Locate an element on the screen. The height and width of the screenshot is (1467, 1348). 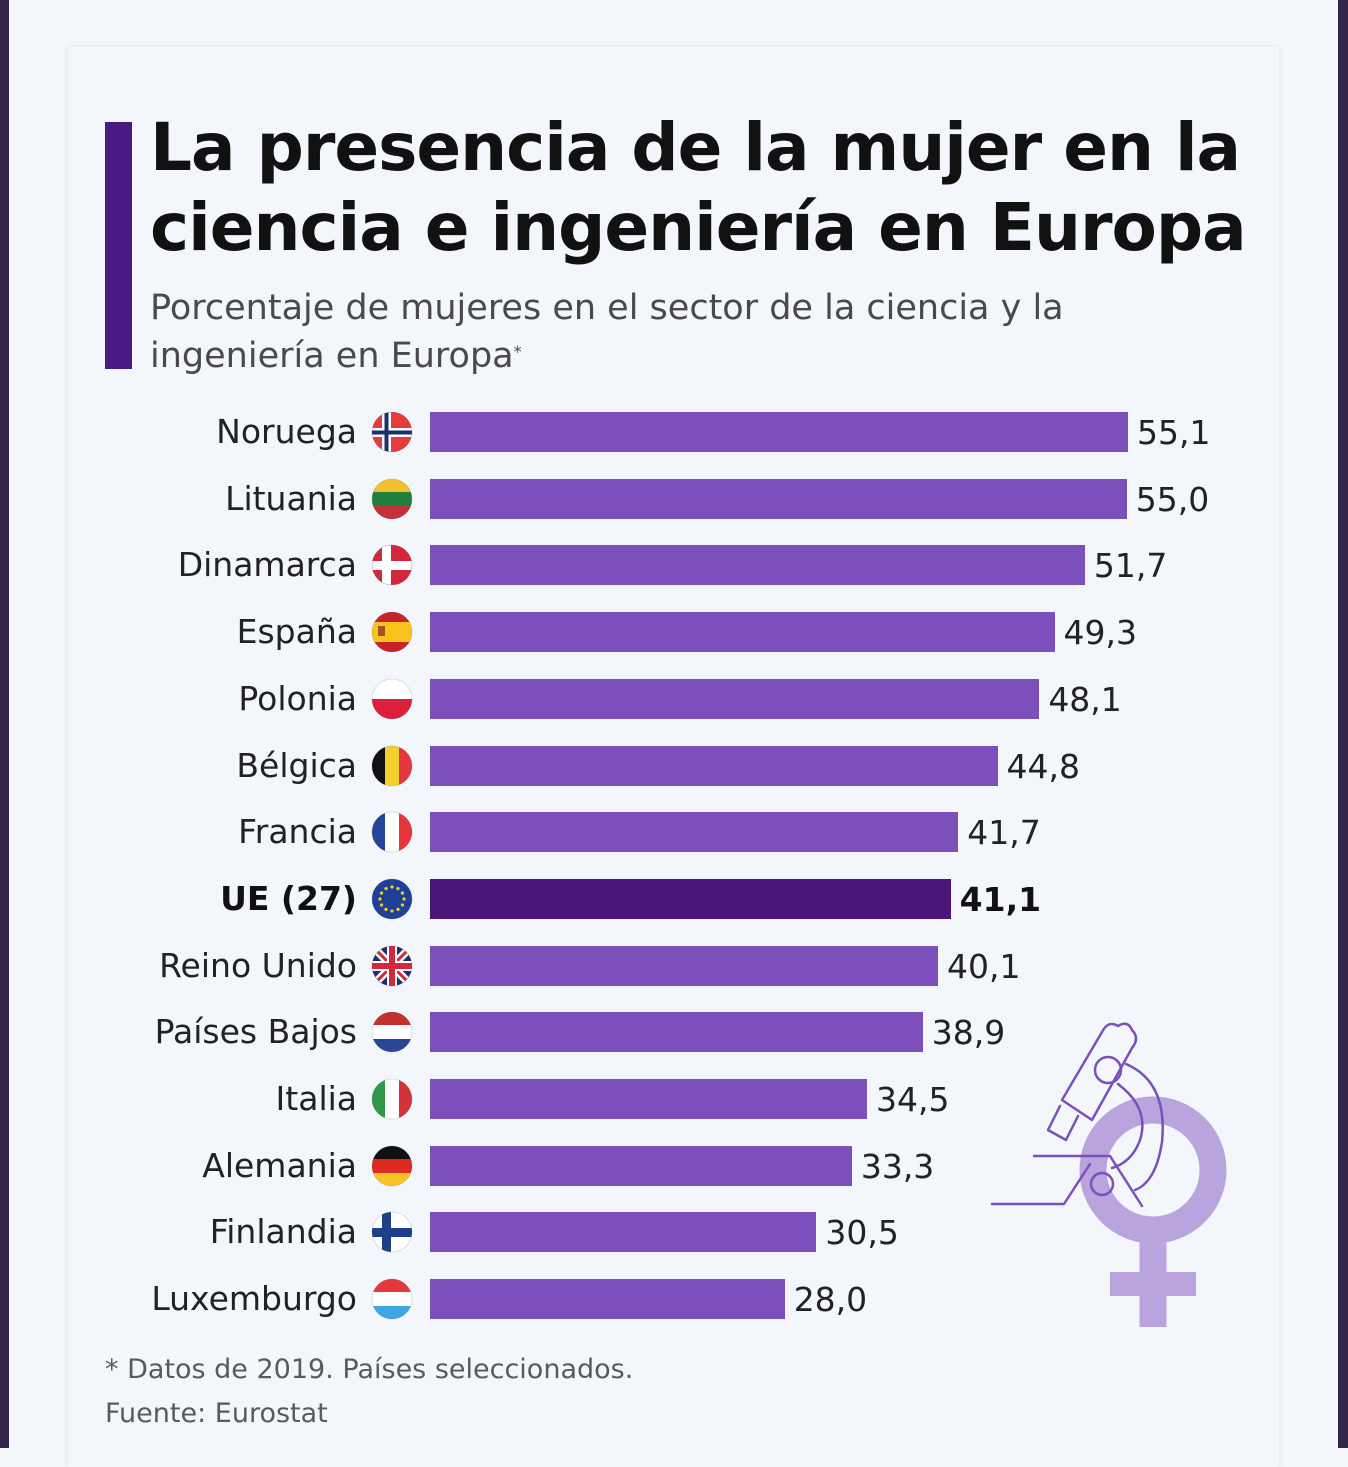
bar-row: Alemania 33,3 is located at coordinates (674, 1166).